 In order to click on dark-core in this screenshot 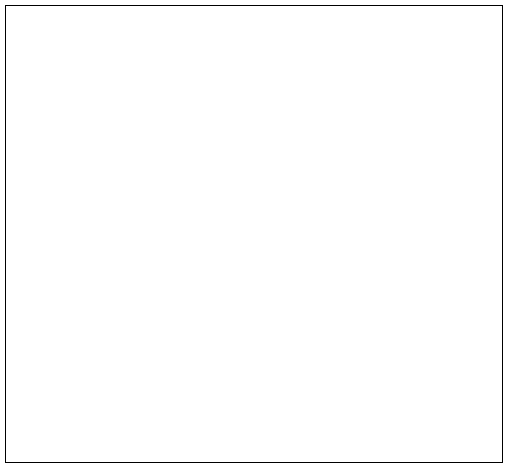, I will do `click(233, 267)`.